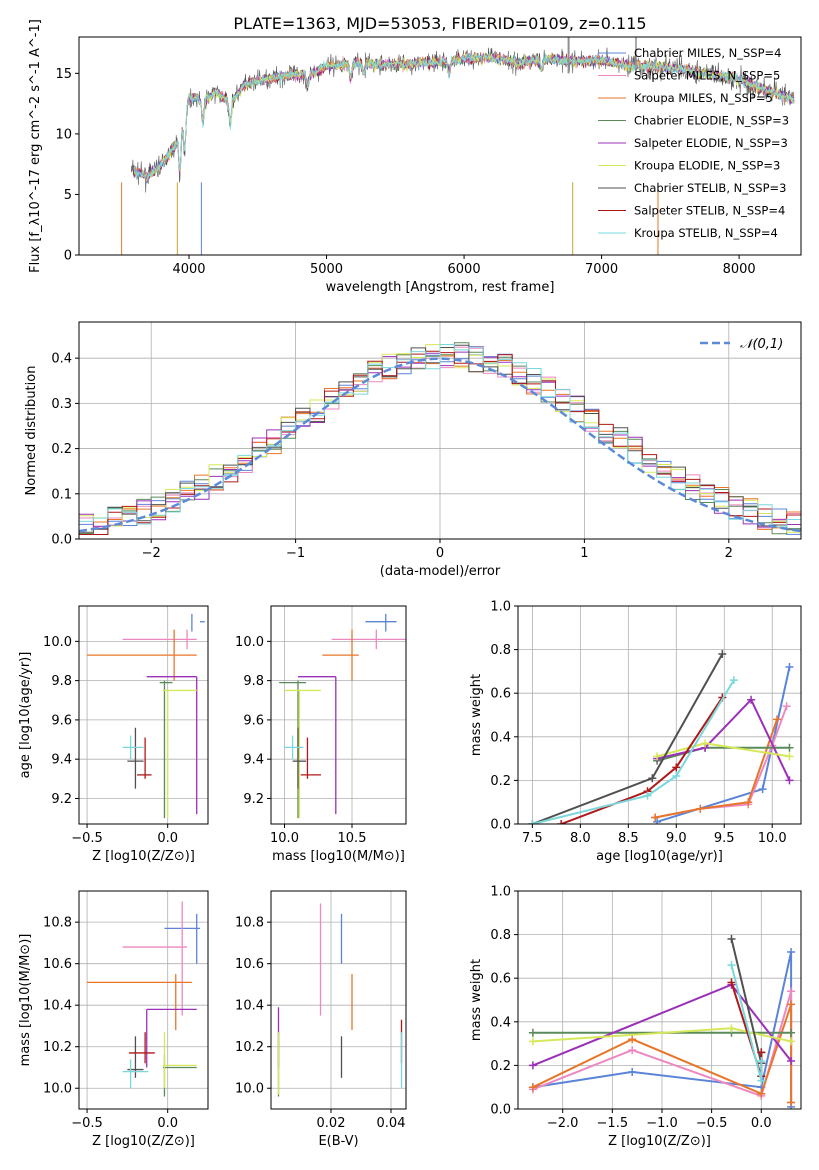 The height and width of the screenshot is (1170, 819). Describe the element at coordinates (739, 269) in the screenshot. I see `x-tick-label: 8000` at that location.